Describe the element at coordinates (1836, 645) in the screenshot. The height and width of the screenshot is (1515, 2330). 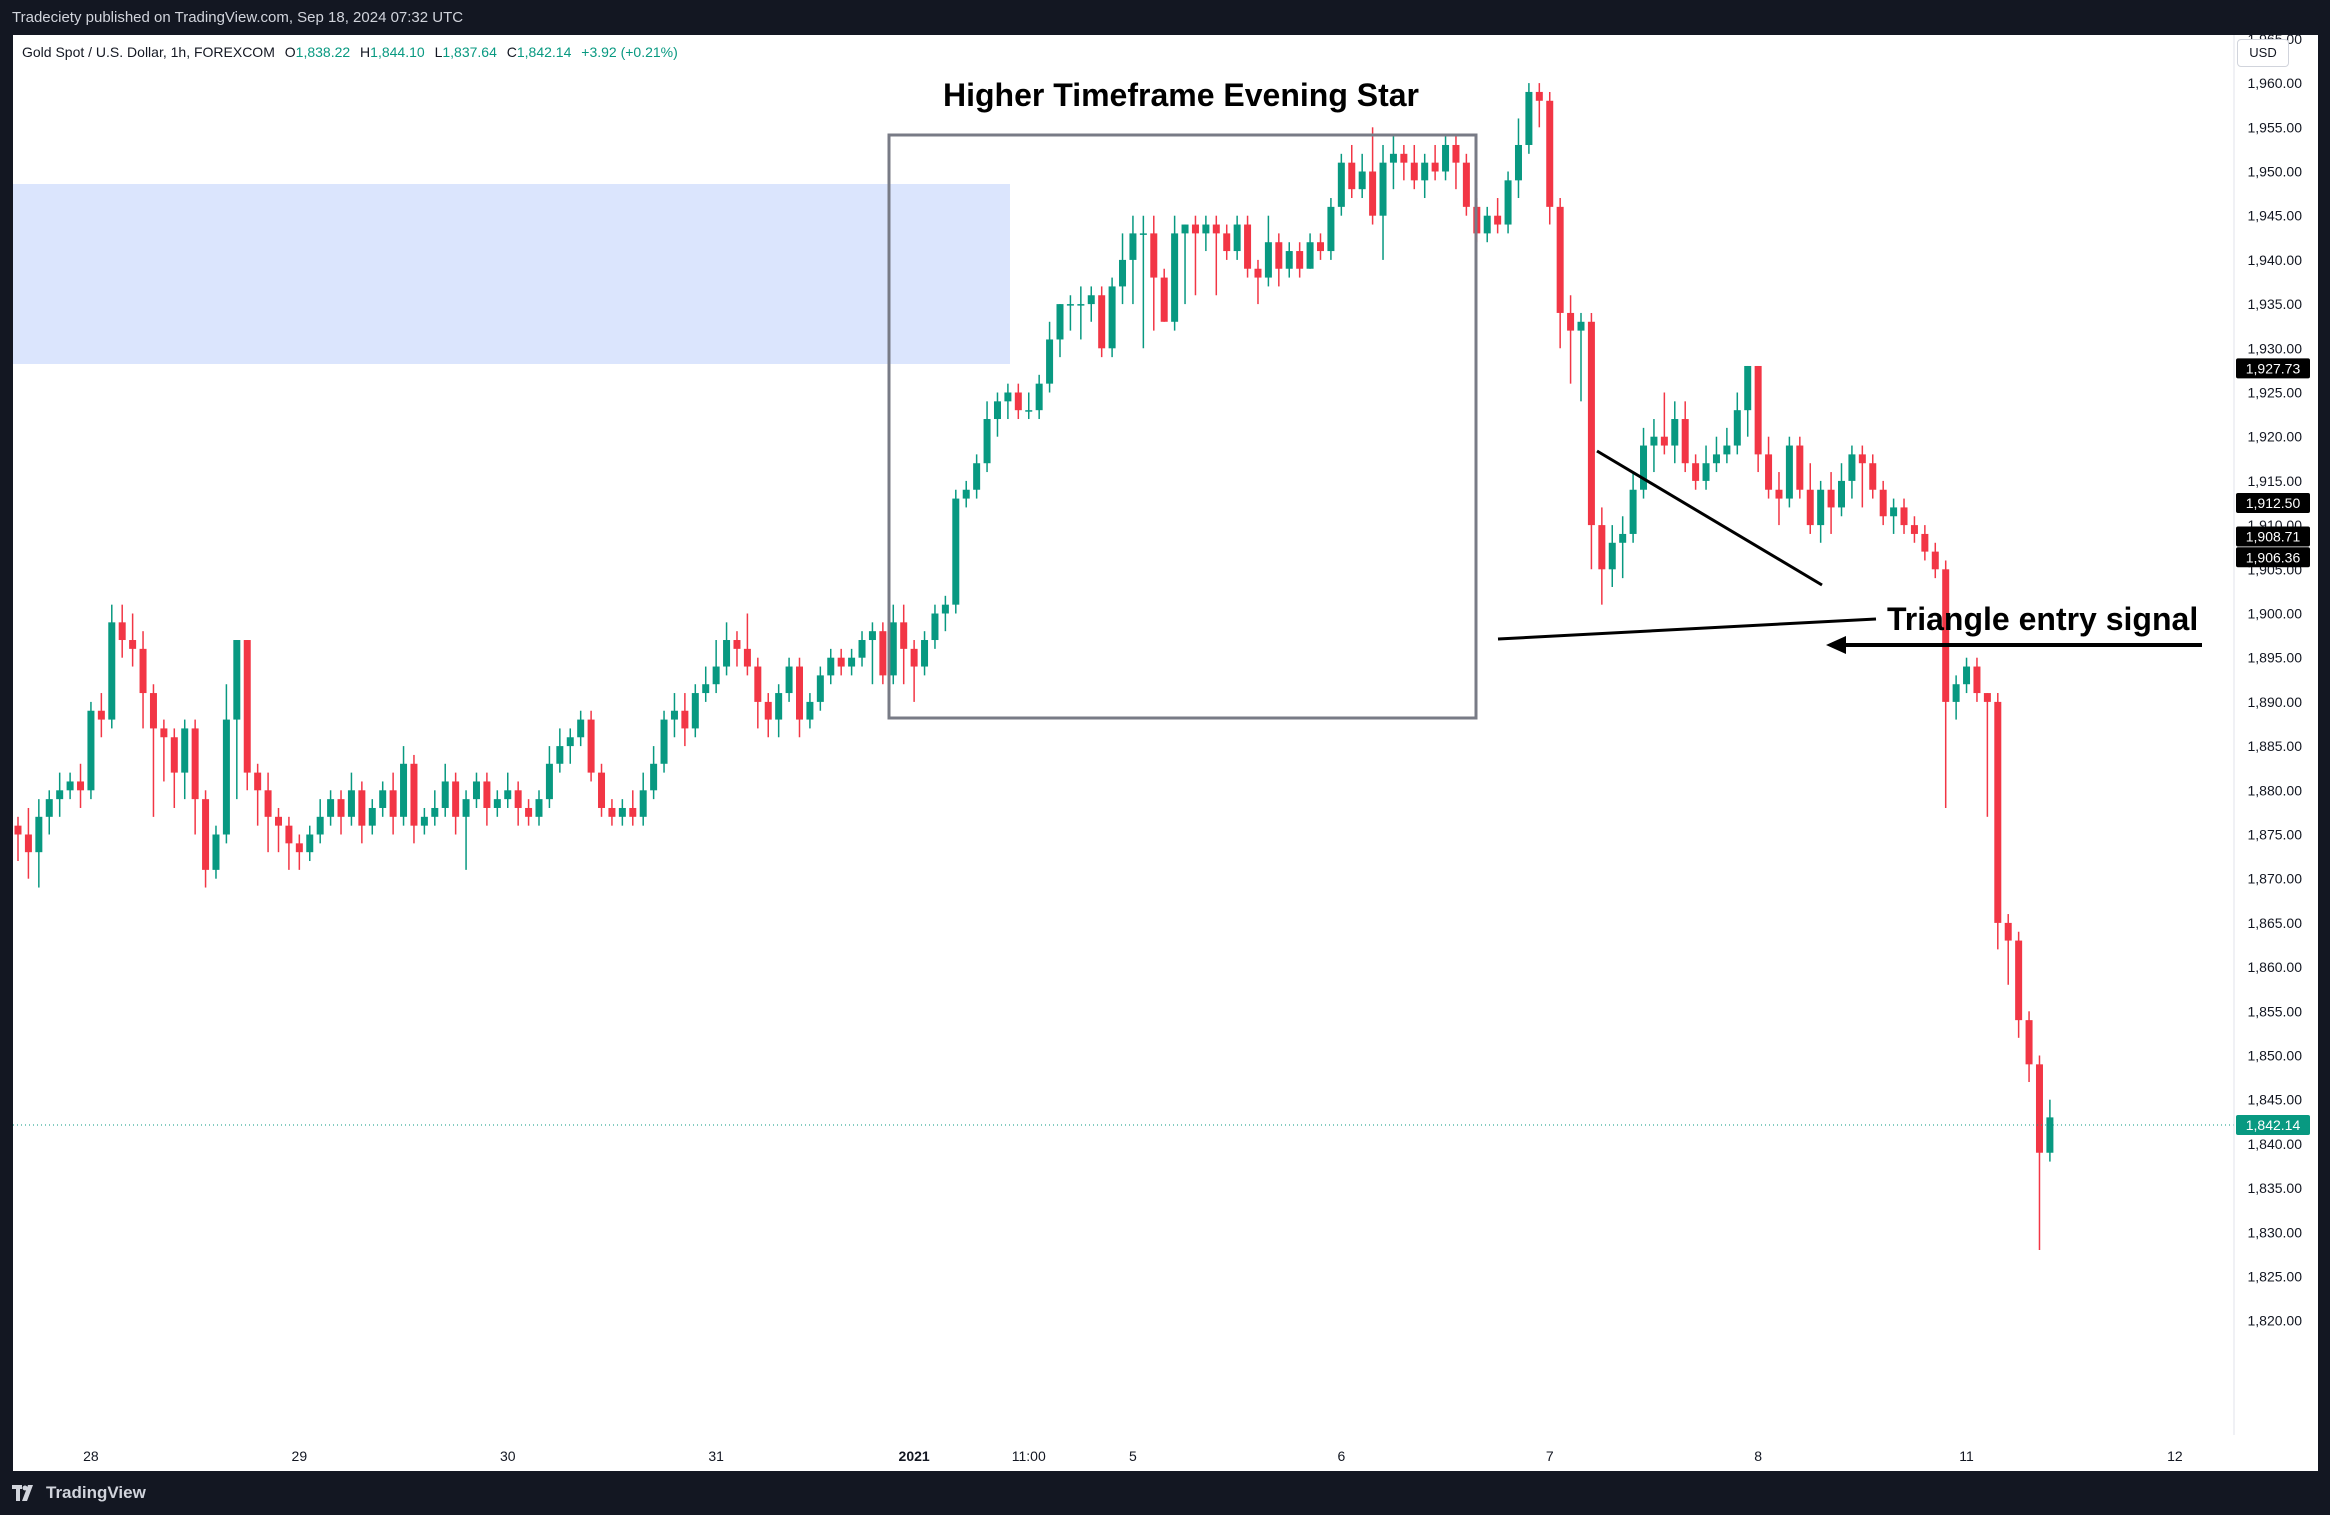
I see `entry-arrow-head` at that location.